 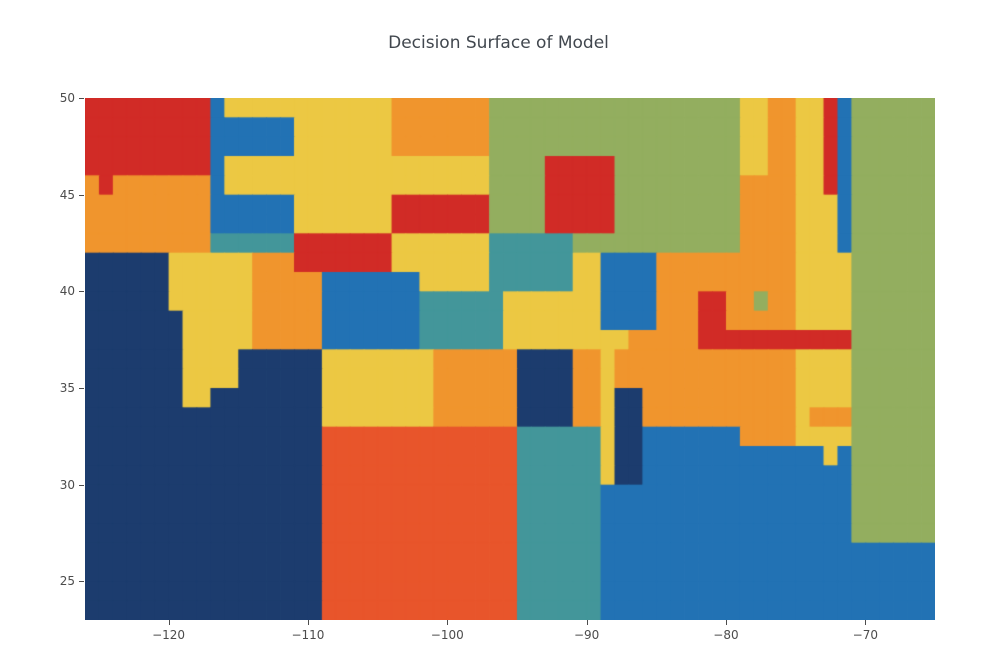 What do you see at coordinates (726, 635) in the screenshot?
I see `x-tick-label: −80` at bounding box center [726, 635].